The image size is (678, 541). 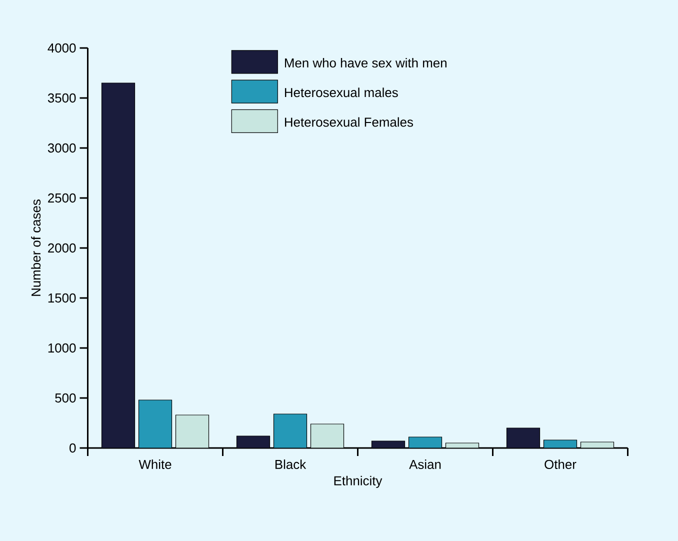 What do you see at coordinates (36, 248) in the screenshot?
I see `y-axis-title: Number of cases` at bounding box center [36, 248].